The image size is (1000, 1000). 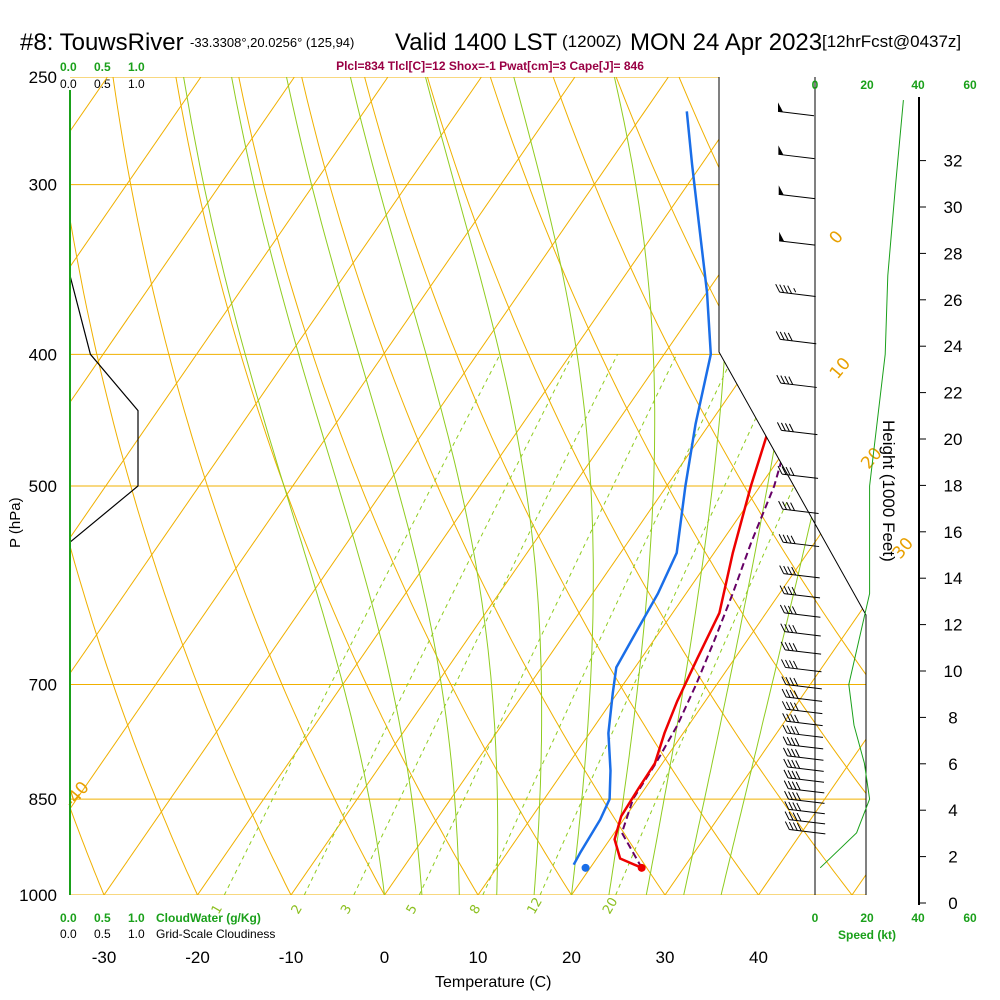 I want to click on top-scales: 0.0 0.5 1.0 0.0 0.5 1.0, so click(x=102, y=75).